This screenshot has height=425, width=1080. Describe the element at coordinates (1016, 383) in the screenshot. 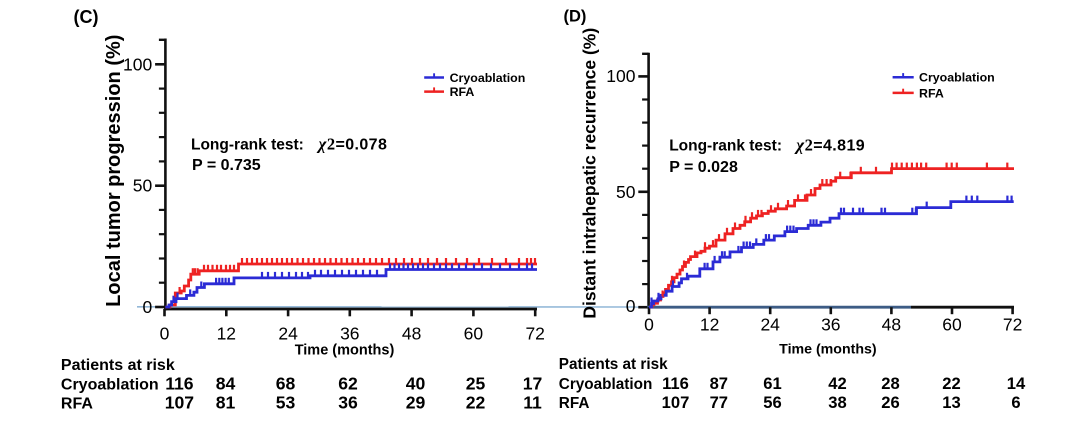

I see `svg-text: 14` at that location.